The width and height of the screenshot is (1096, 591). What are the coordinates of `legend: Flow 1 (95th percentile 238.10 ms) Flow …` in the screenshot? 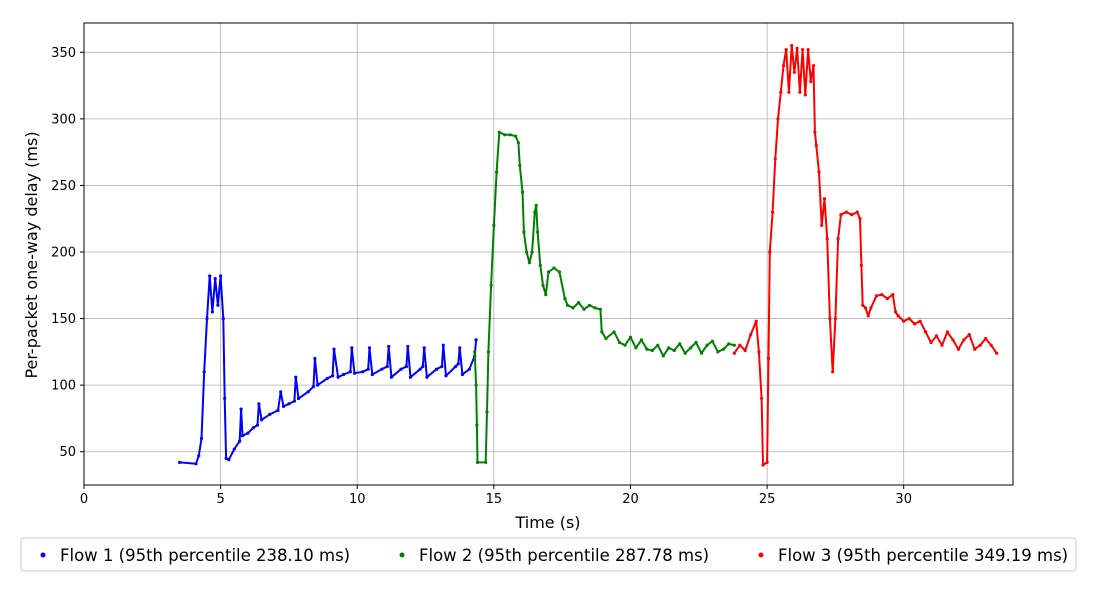 It's located at (548, 554).